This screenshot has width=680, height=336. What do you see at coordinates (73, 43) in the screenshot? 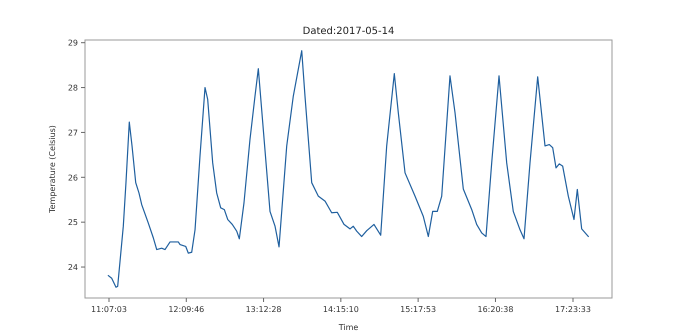
I see `y-tick-label: 29` at bounding box center [73, 43].